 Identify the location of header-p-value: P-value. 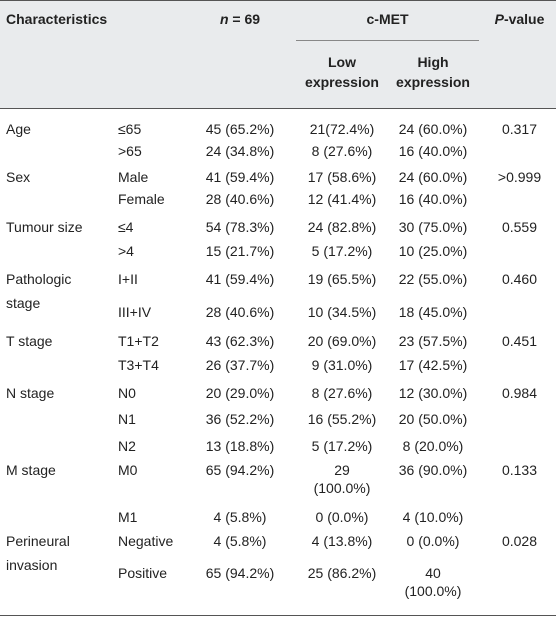
(519, 19).